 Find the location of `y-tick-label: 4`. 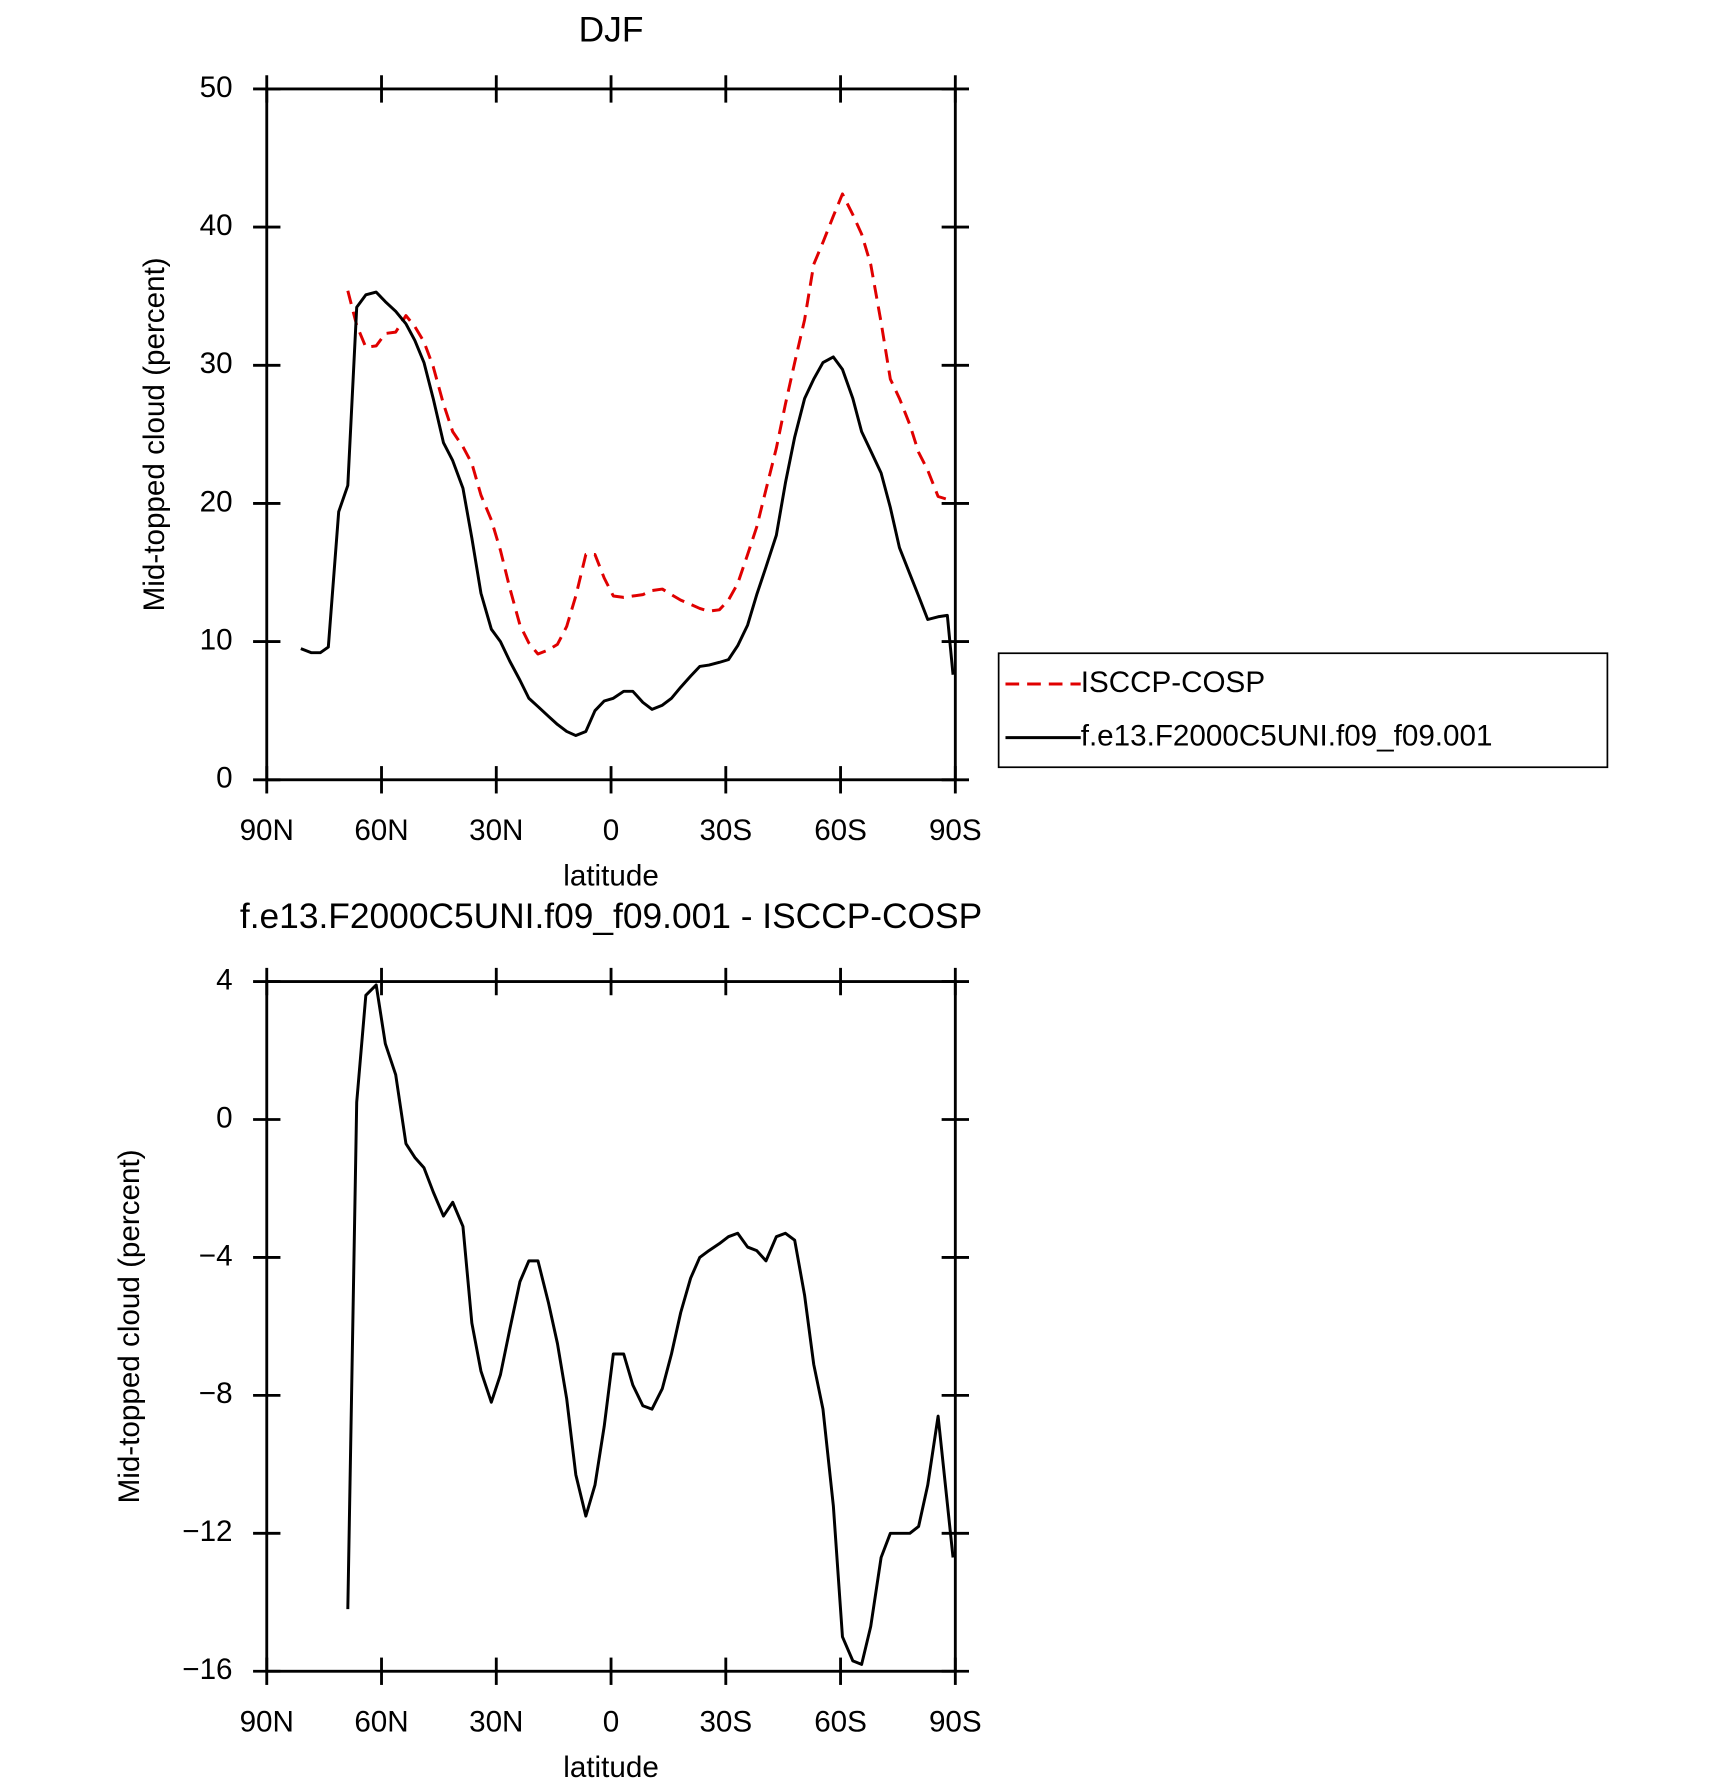

y-tick-label: 4 is located at coordinates (224, 979).